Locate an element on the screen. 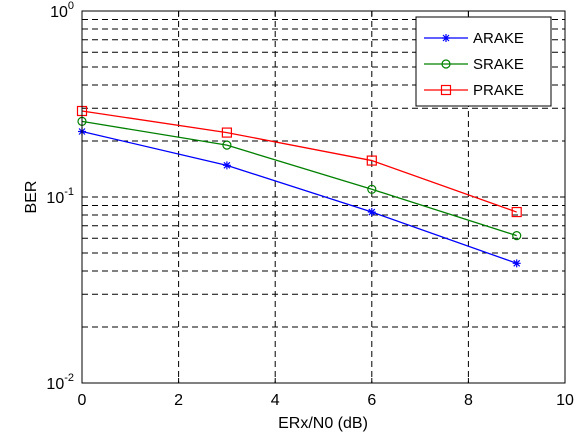 Image resolution: width=584 pixels, height=438 pixels. x-tick-label: 10 is located at coordinates (565, 400).